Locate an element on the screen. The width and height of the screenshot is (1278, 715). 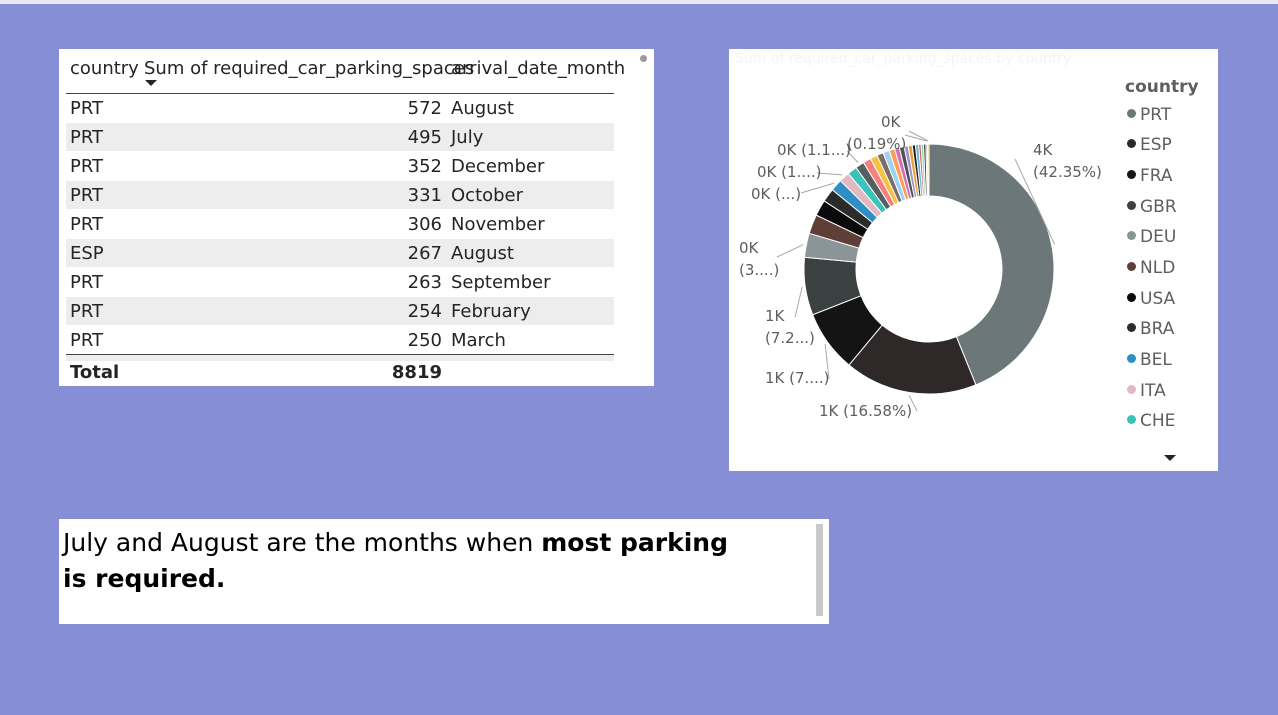
cell-arrival-month: December is located at coordinates (498, 166).